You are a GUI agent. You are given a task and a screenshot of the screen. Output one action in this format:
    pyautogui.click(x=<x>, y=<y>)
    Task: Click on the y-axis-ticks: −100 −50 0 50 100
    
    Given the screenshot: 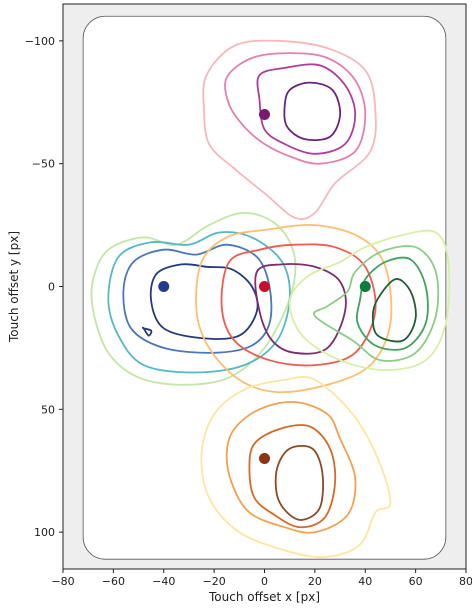 What is the action you would take?
    pyautogui.click(x=44, y=287)
    